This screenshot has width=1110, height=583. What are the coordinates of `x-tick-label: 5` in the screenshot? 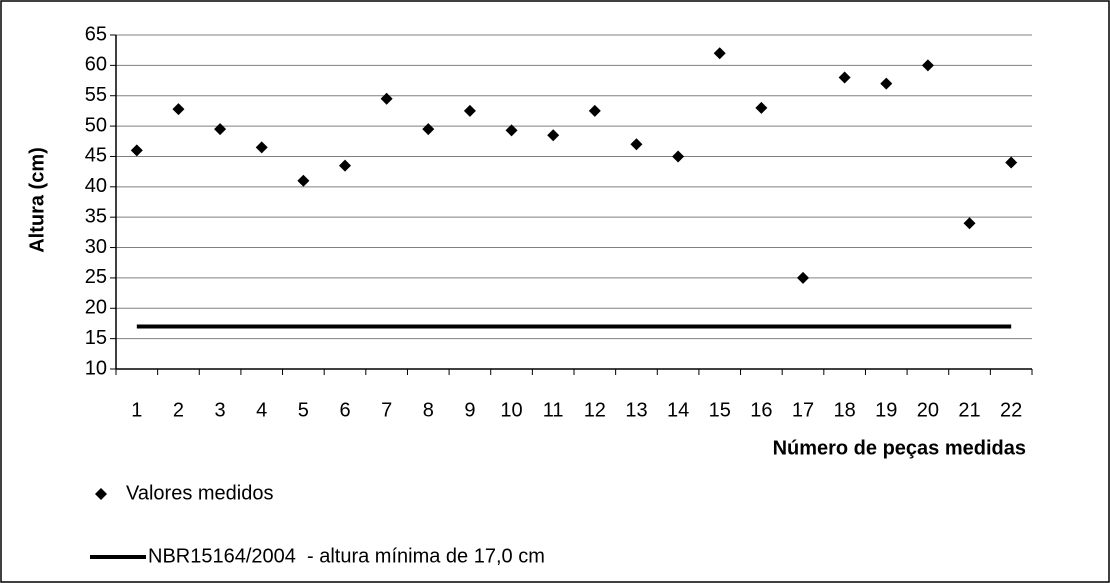 It's located at (303, 410).